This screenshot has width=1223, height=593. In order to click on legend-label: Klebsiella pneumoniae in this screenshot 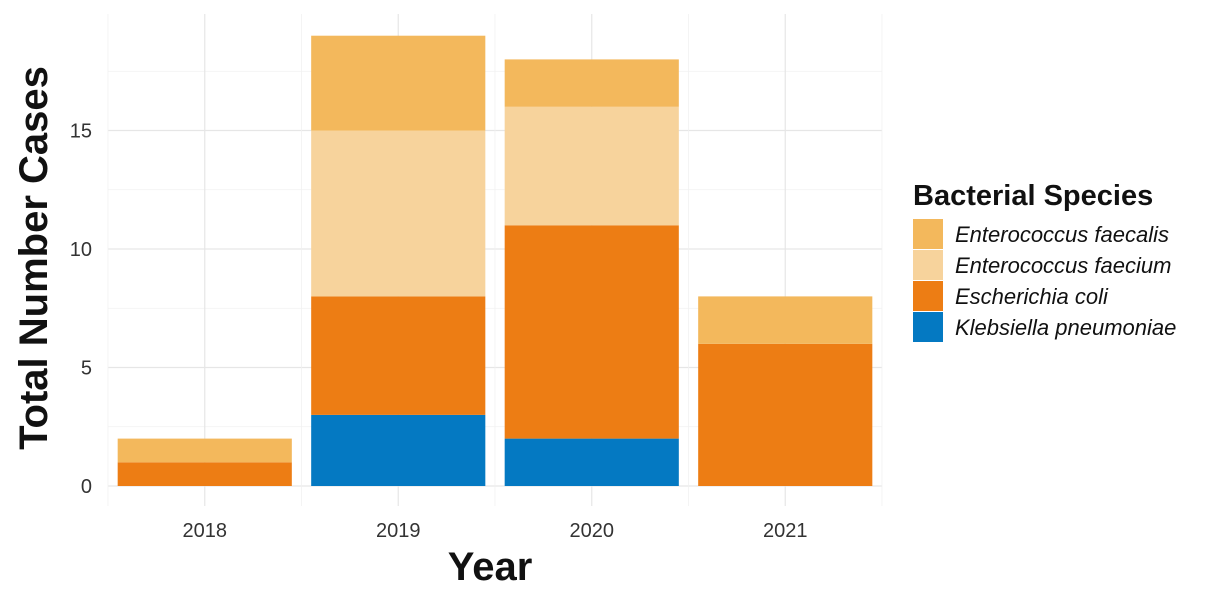, I will do `click(1065, 327)`.